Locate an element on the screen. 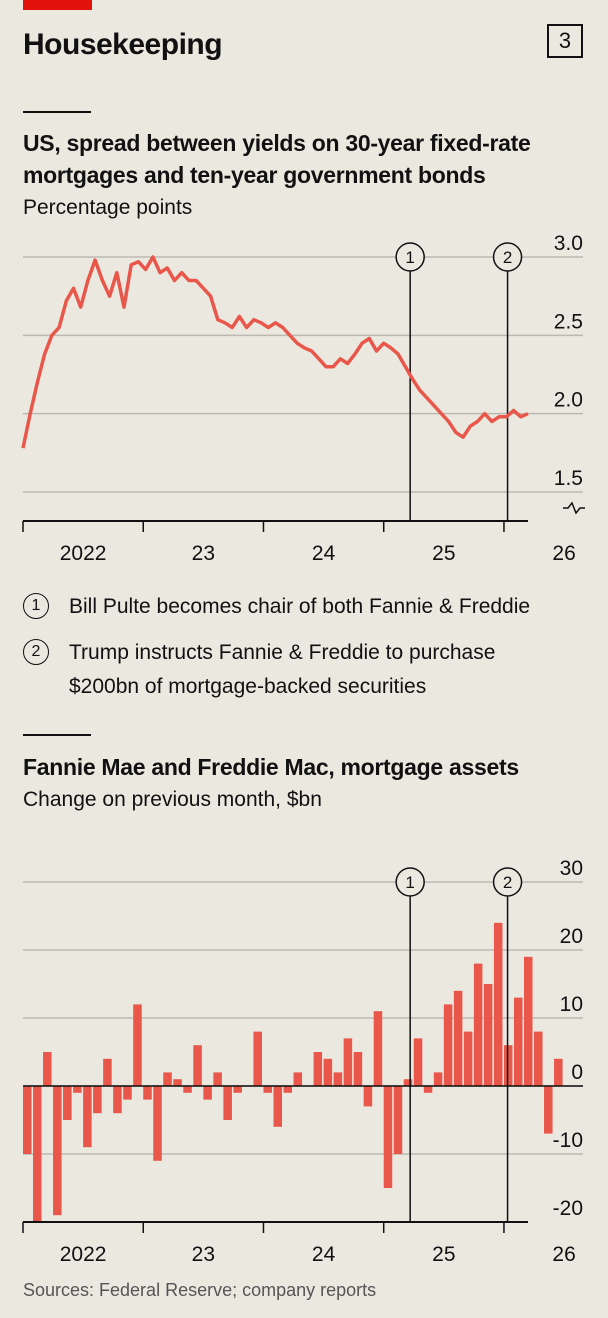 The image size is (608, 1318). y-tick-label: -10 is located at coordinates (568, 1140).